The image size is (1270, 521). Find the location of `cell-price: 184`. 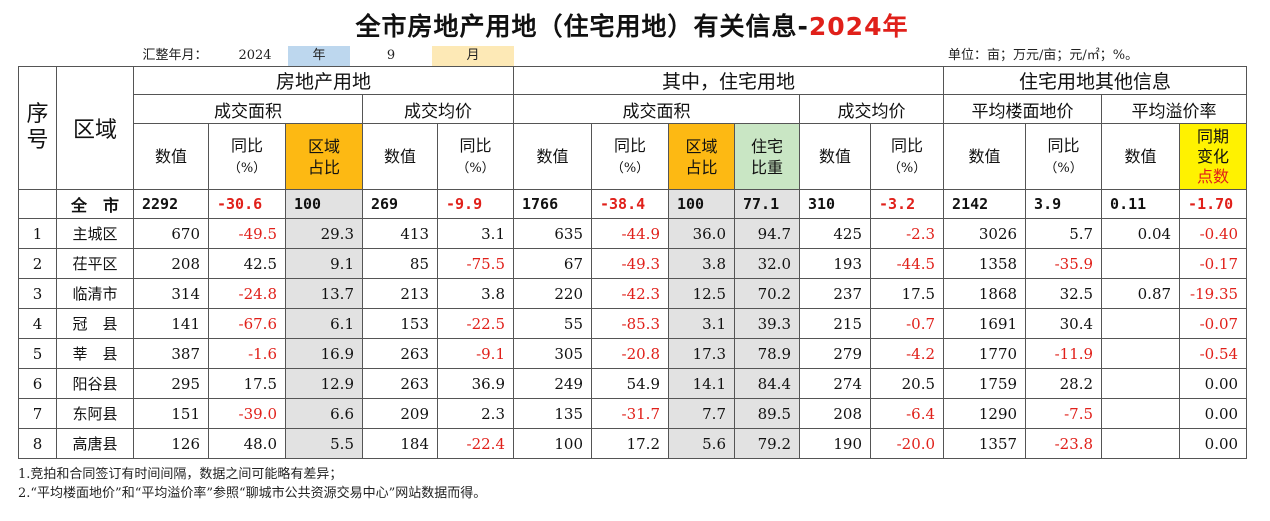

cell-price: 184 is located at coordinates (400, 443).